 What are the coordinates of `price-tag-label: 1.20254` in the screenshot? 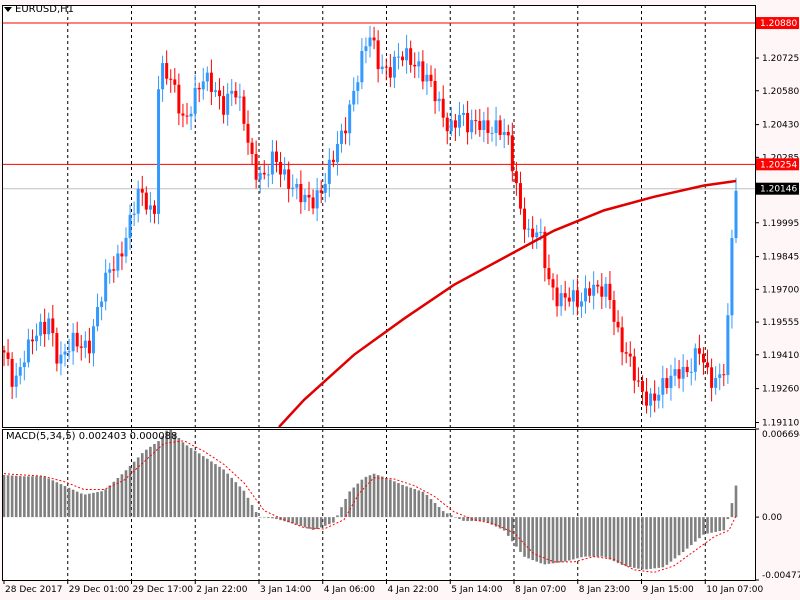 It's located at (778, 165).